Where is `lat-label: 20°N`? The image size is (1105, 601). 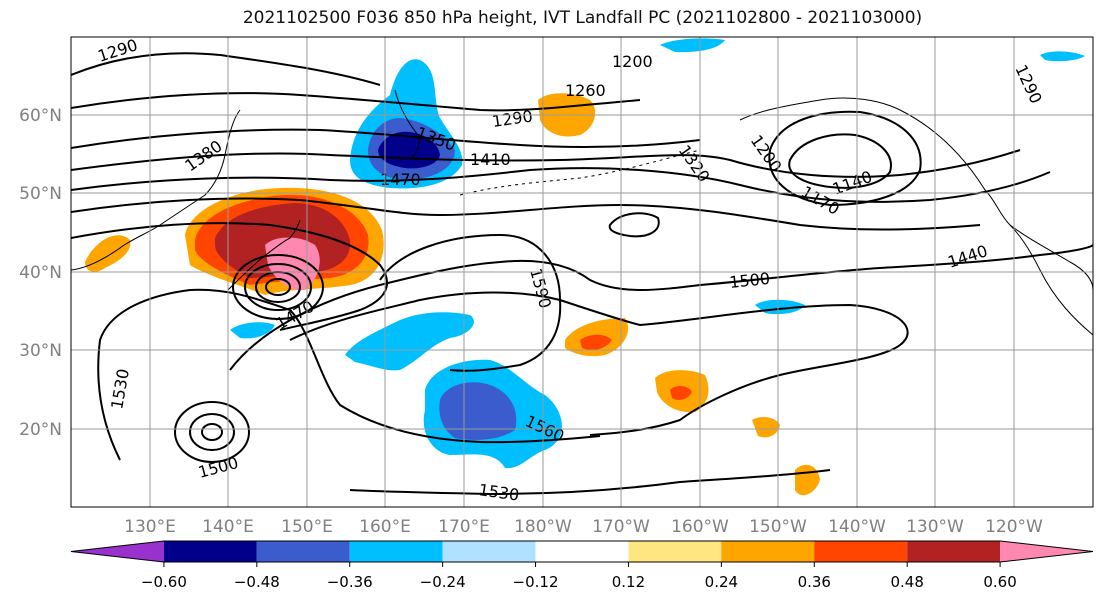 lat-label: 20°N is located at coordinates (40, 430).